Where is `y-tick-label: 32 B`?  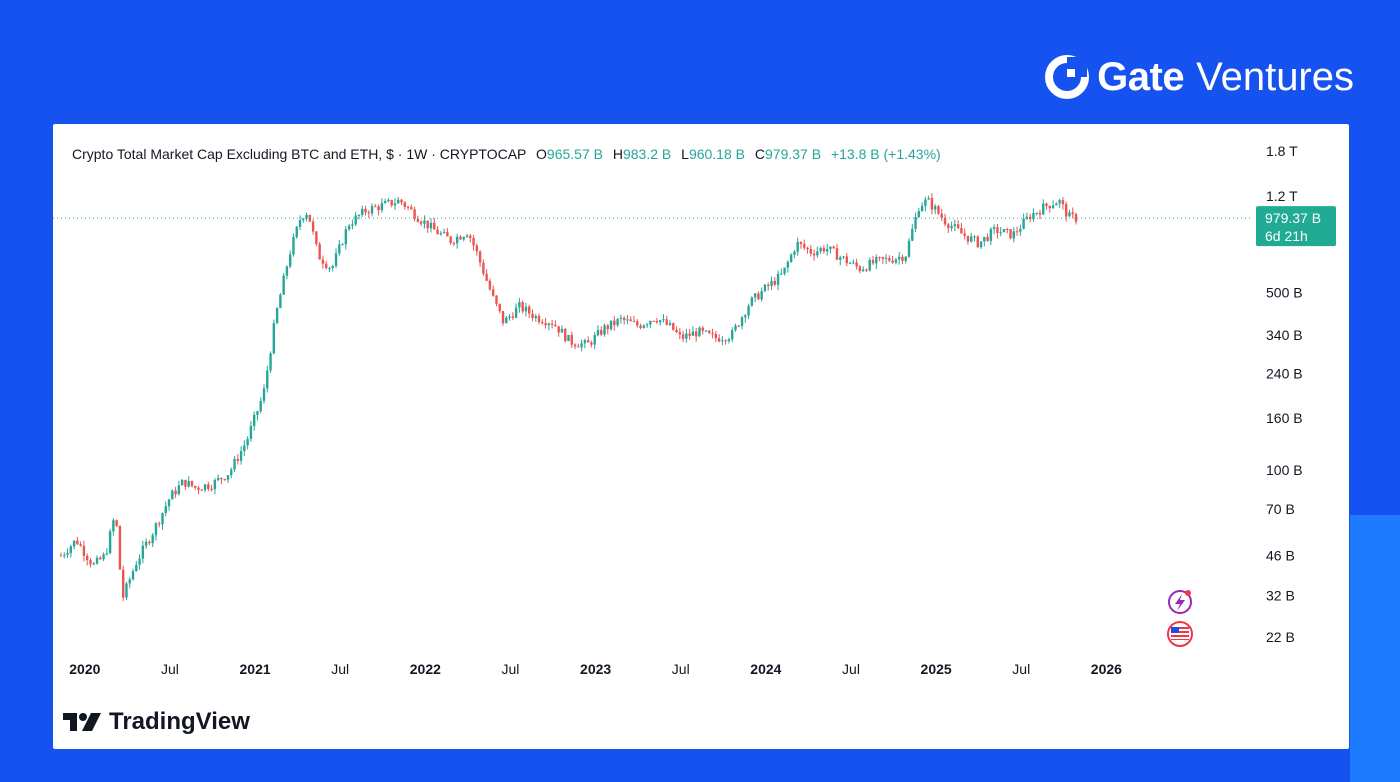
y-tick-label: 32 B is located at coordinates (1280, 596).